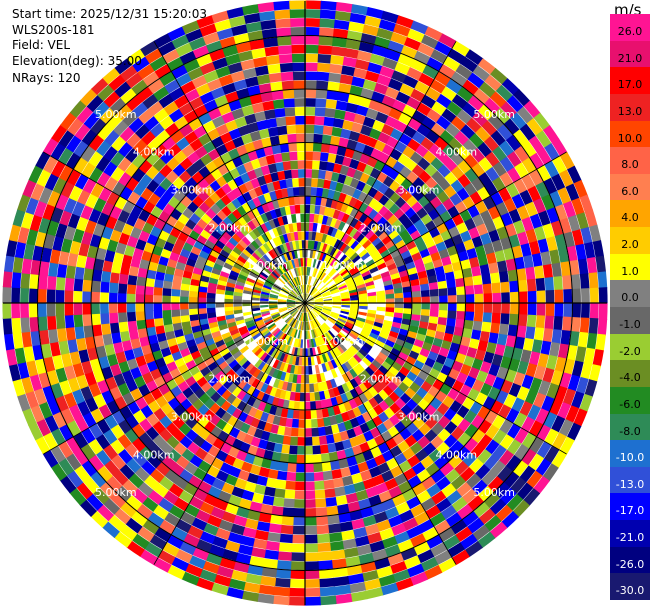 The height and width of the screenshot is (610, 650). I want to click on range-ring-label: 2.00km, so click(381, 379).